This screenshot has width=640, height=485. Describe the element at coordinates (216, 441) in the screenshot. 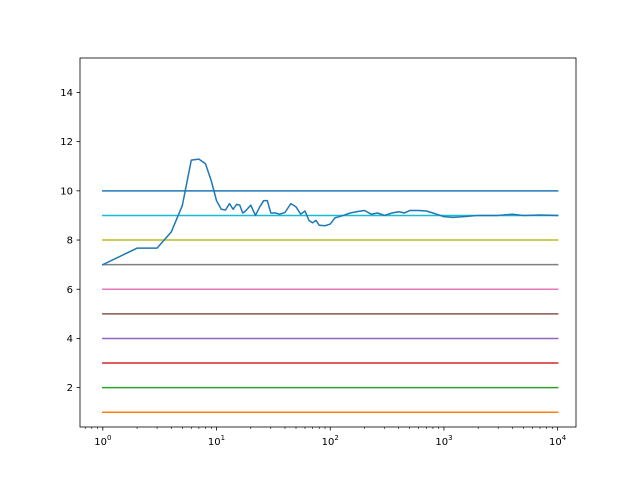

I see `x-tick-label: 10¹` at that location.